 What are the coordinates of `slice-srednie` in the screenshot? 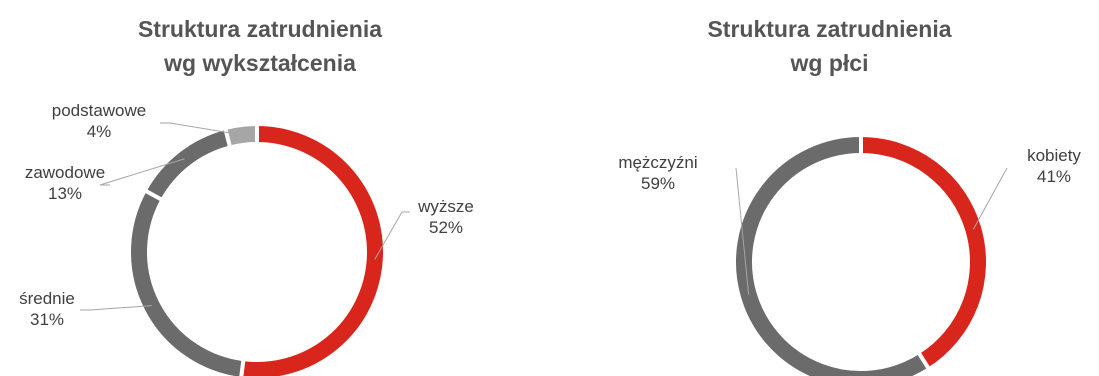 It's located at (186, 281).